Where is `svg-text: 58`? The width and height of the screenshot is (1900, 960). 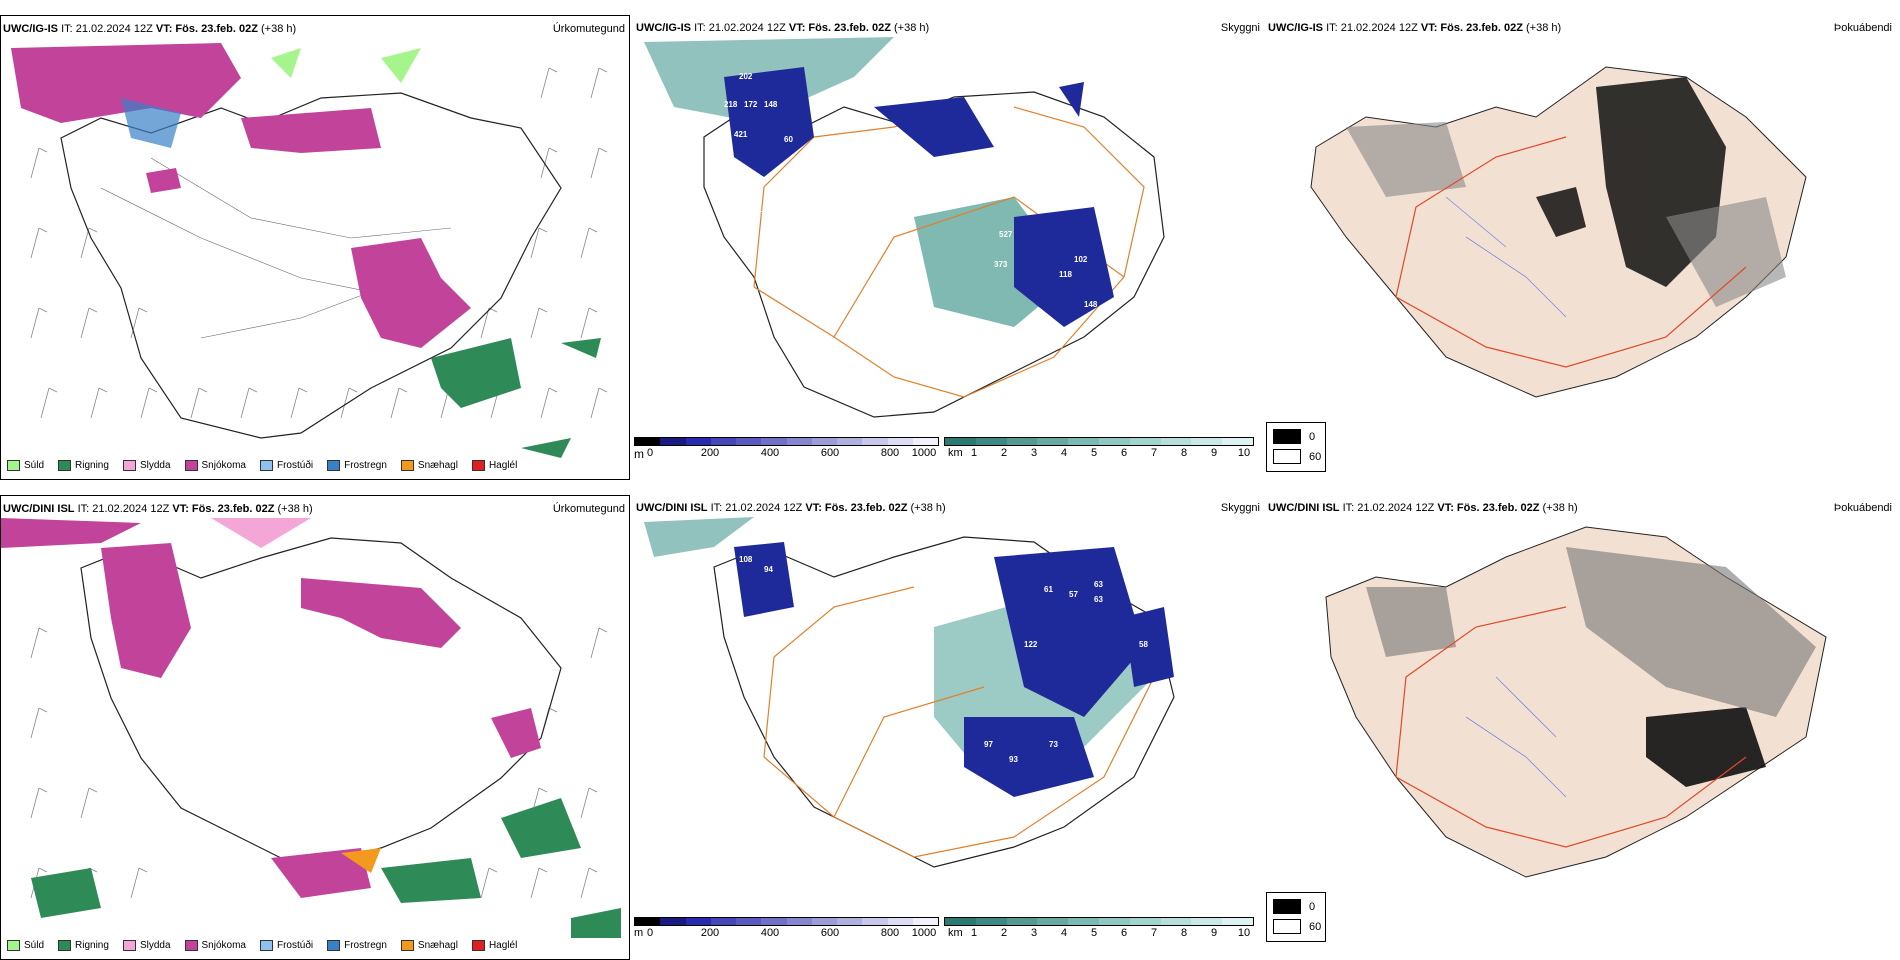
svg-text: 58 is located at coordinates (1143, 644).